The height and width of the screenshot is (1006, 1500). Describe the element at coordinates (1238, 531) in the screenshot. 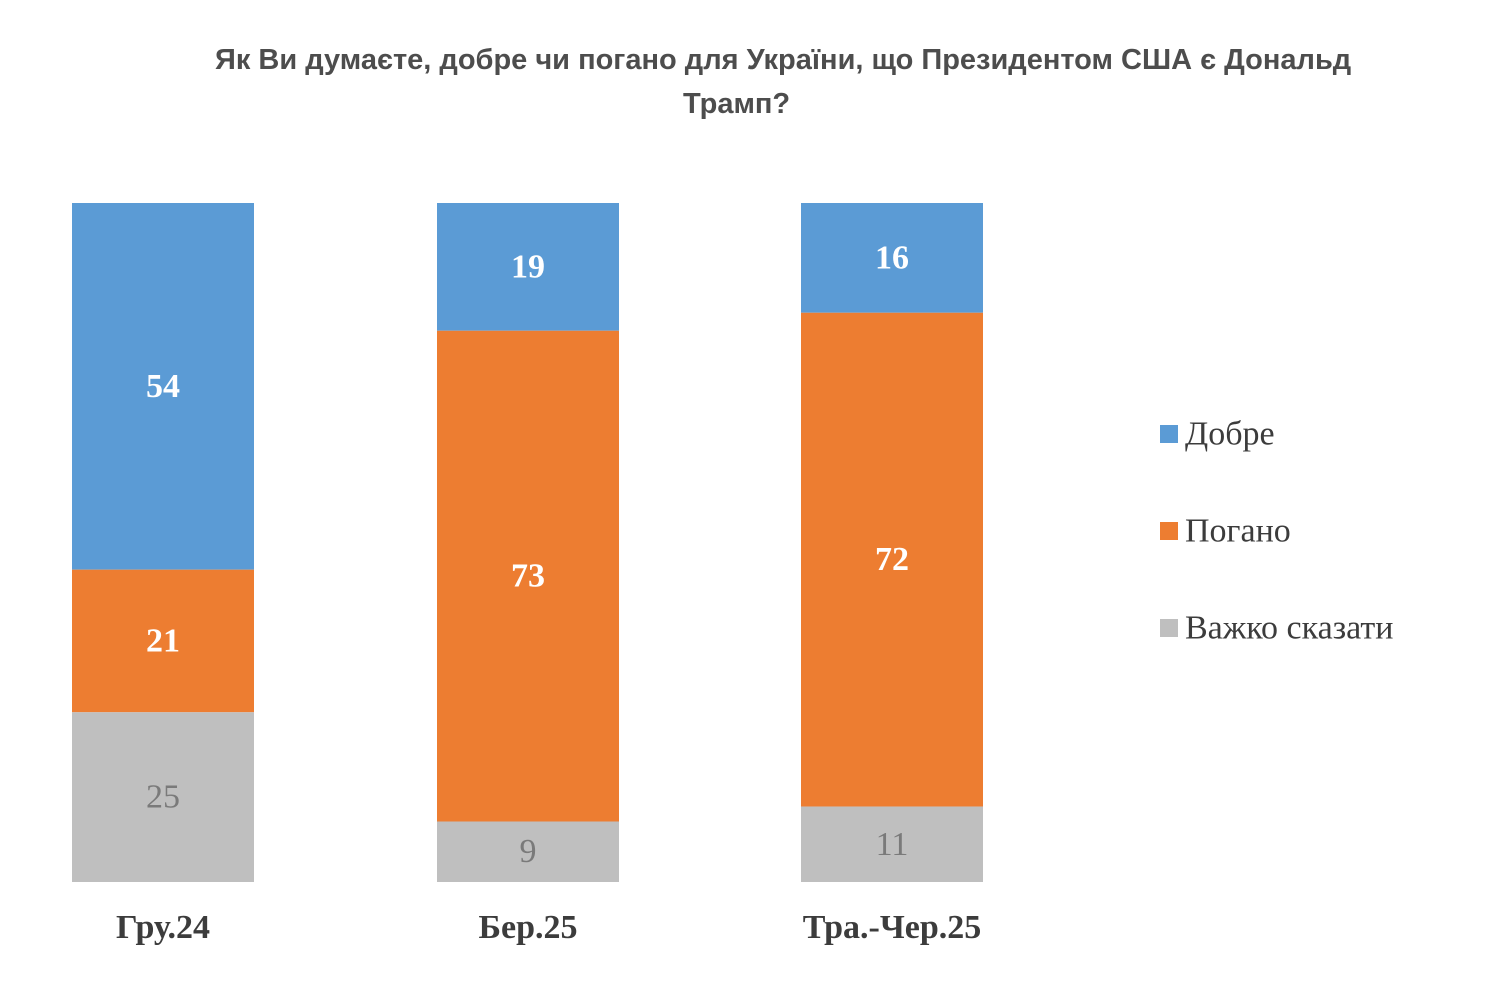

I see `legend-label-2: Погано` at that location.